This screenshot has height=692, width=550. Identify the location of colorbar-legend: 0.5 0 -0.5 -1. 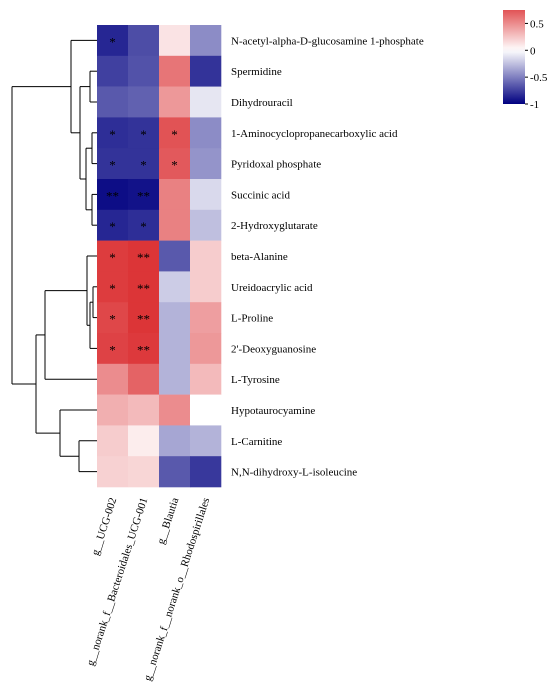
(525, 60).